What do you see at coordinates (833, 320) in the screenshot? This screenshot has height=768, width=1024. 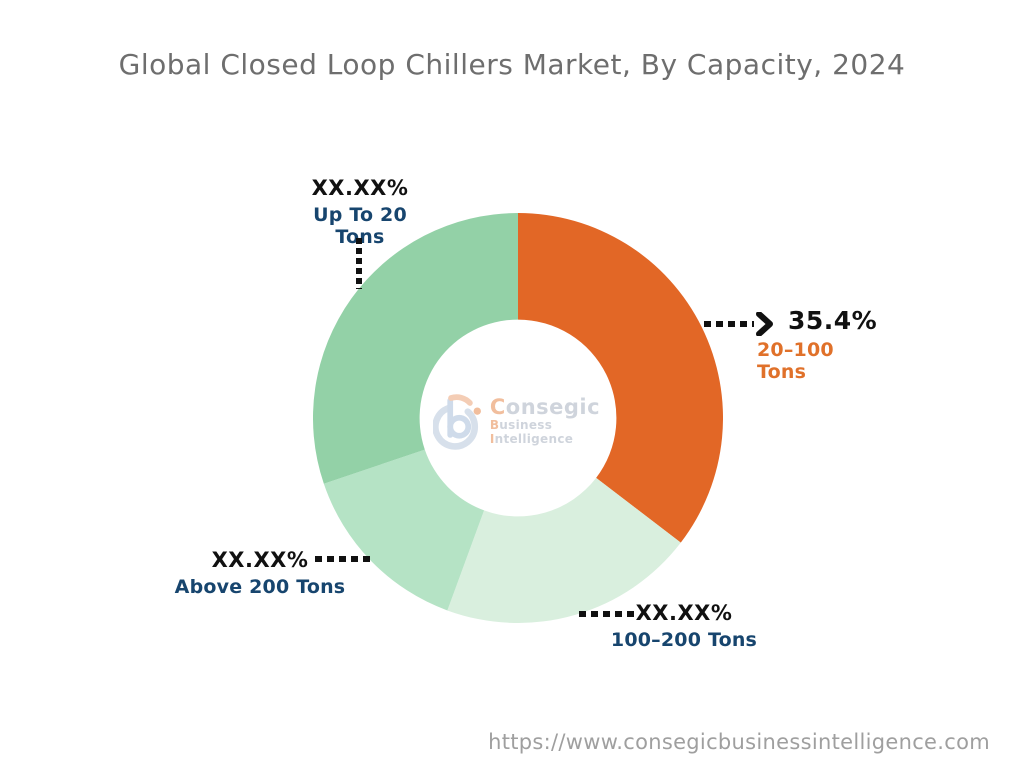 I see `callout-value: 35.4%` at bounding box center [833, 320].